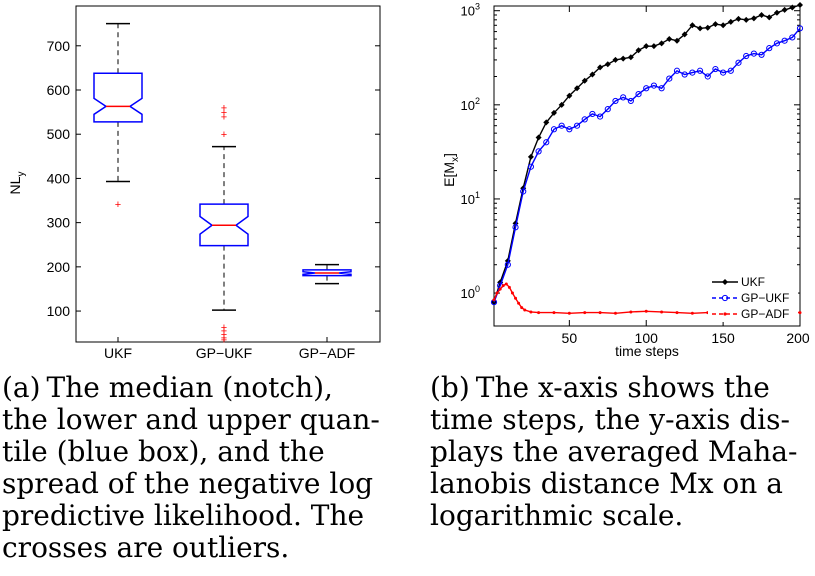 Image resolution: width=815 pixels, height=576 pixels. I want to click on caption-b-line: lanobis distance Mx on a, so click(606, 483).